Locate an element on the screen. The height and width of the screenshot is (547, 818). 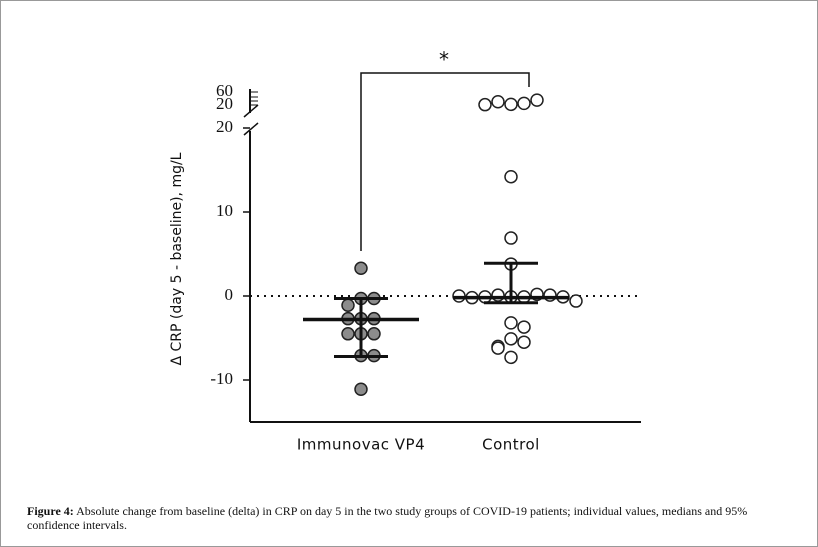
y-axis-label: Δ CRP (day 5 - baseline), mg/L is located at coordinates (177, 258).